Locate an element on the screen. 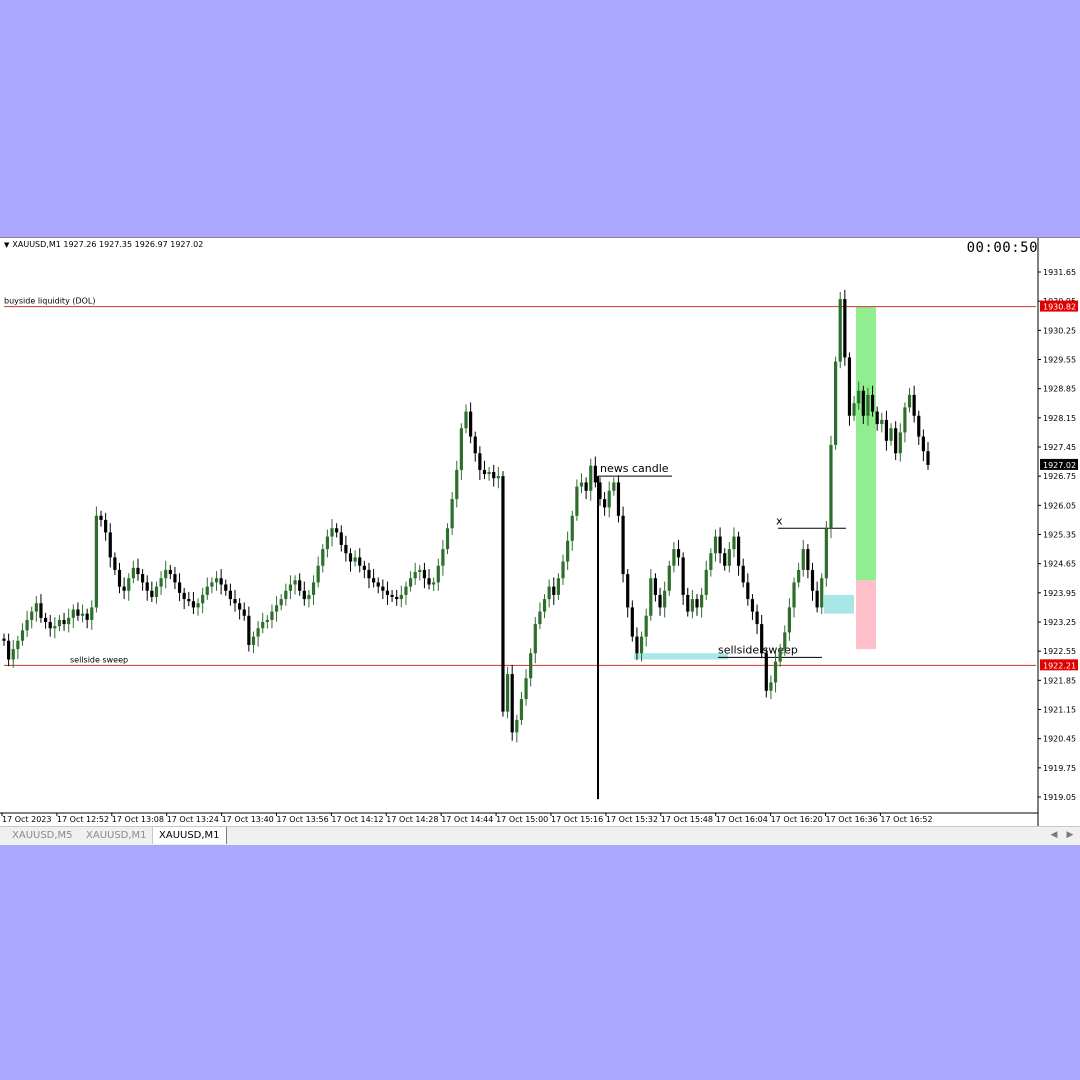 The width and height of the screenshot is (1080, 1080). y-tick-label: 1926.75 is located at coordinates (1059, 476).